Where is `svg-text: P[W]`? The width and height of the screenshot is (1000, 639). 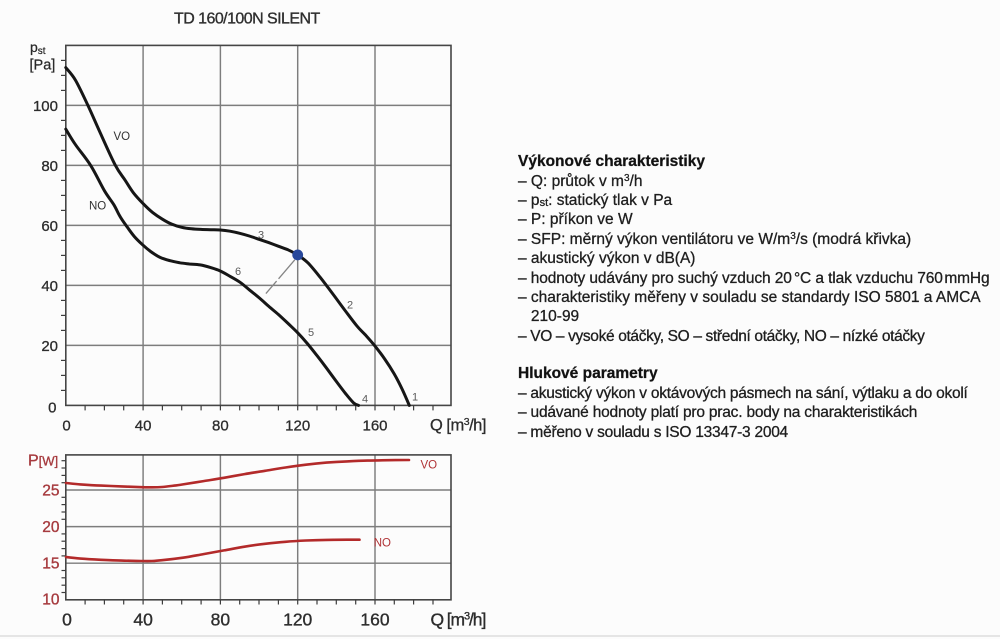 svg-text: P[W] is located at coordinates (43, 461).